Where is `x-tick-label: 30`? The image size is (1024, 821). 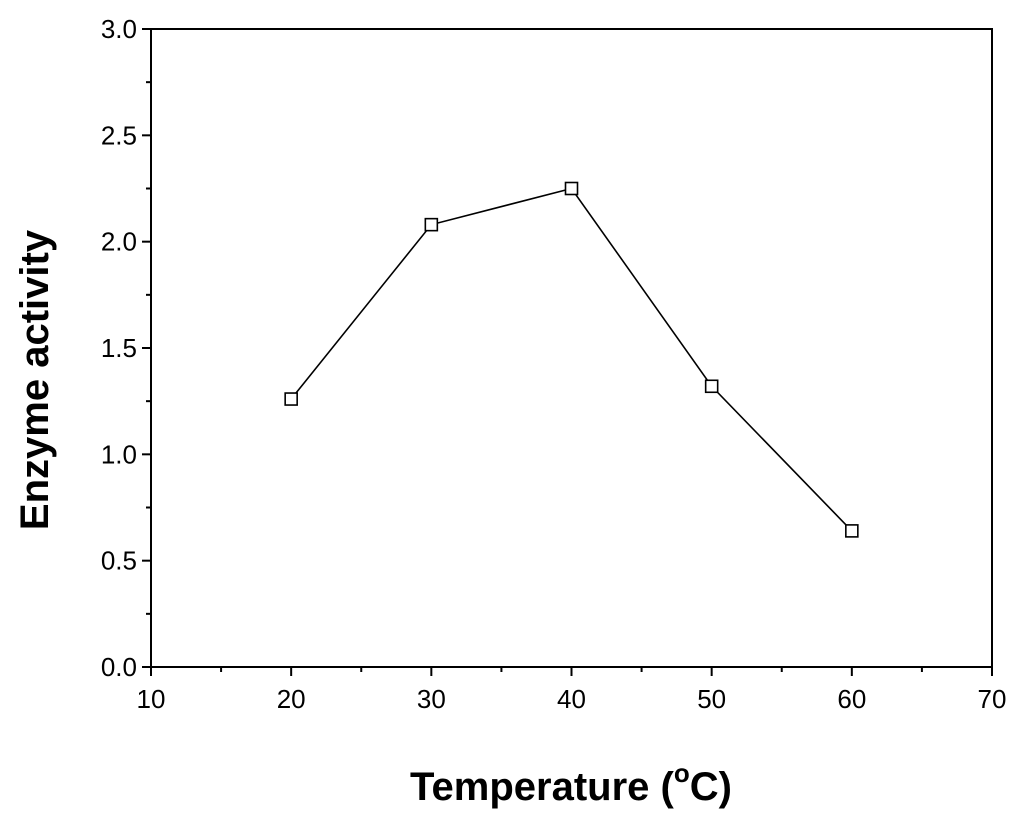 x-tick-label: 30 is located at coordinates (431, 699).